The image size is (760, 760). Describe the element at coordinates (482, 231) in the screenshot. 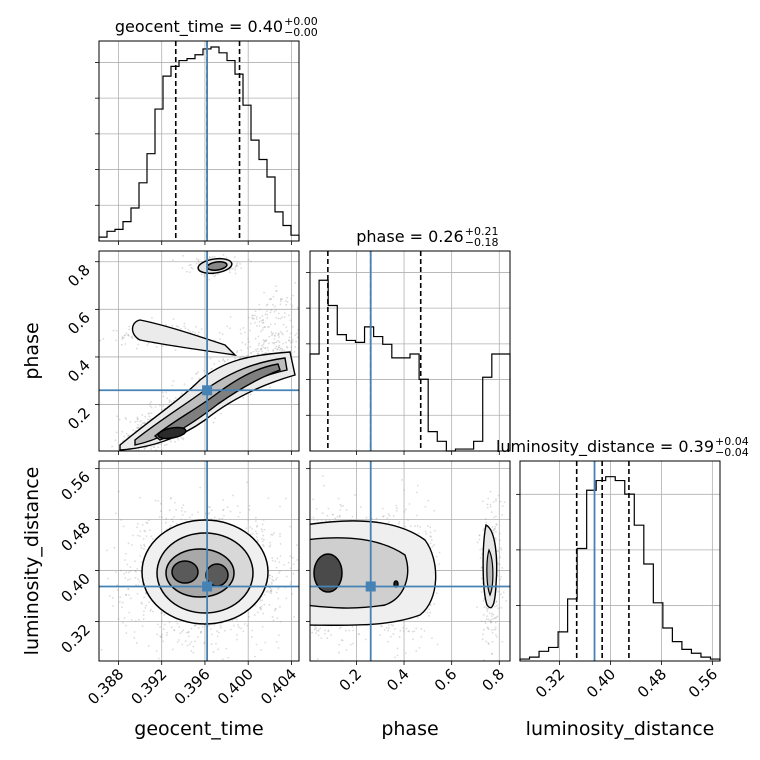

I see `title-plus: +0.21` at that location.